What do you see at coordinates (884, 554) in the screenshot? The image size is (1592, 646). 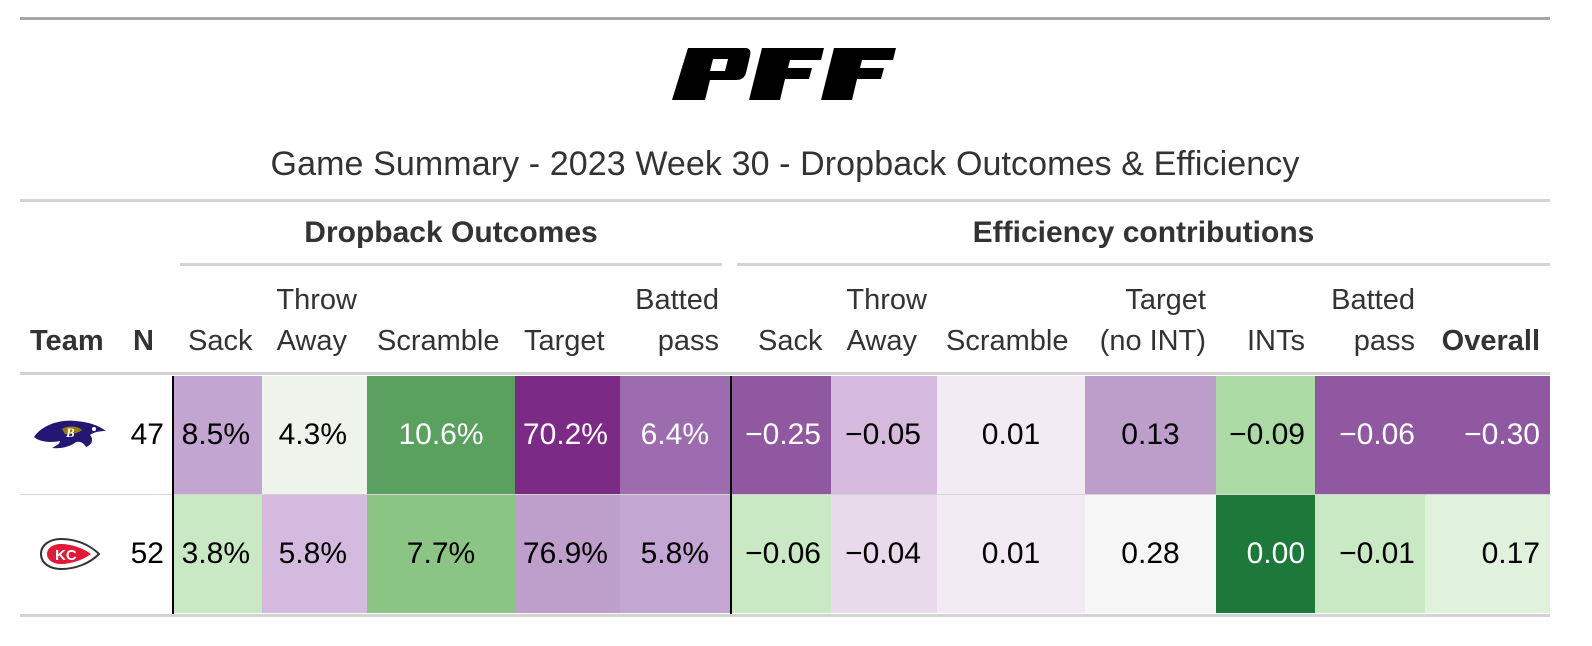 I see `cell-eff-throw-away: −0.04` at bounding box center [884, 554].